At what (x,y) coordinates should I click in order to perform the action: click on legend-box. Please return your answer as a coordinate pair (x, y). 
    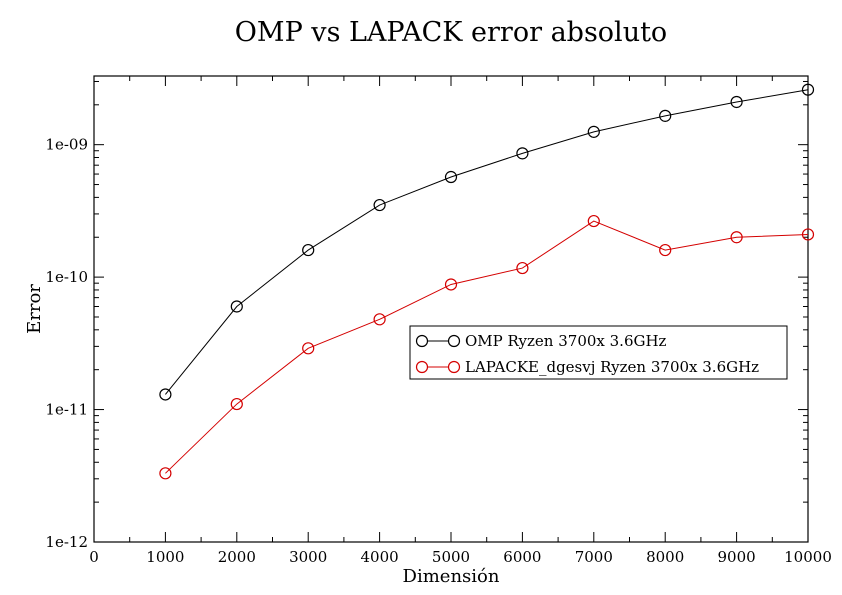
    Looking at the image, I should click on (598, 352).